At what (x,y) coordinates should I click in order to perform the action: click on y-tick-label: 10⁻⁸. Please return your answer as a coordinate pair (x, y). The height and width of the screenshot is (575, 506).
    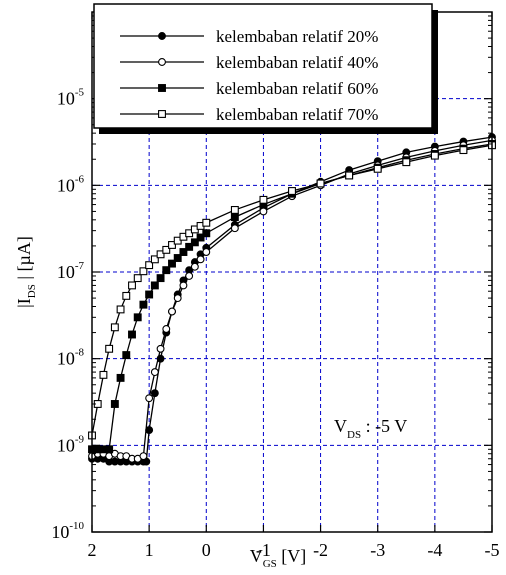
    Looking at the image, I should click on (71, 358).